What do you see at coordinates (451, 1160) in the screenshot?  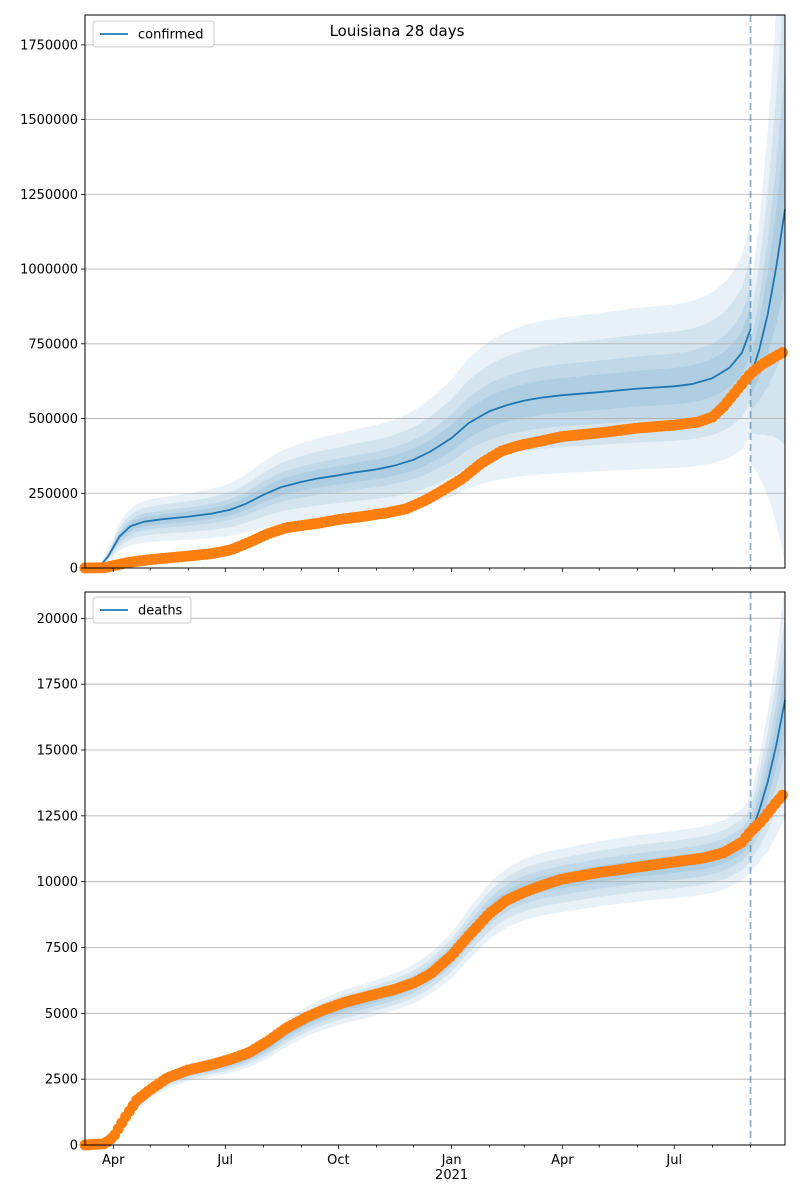 I see `x-tick-label: Jan` at bounding box center [451, 1160].